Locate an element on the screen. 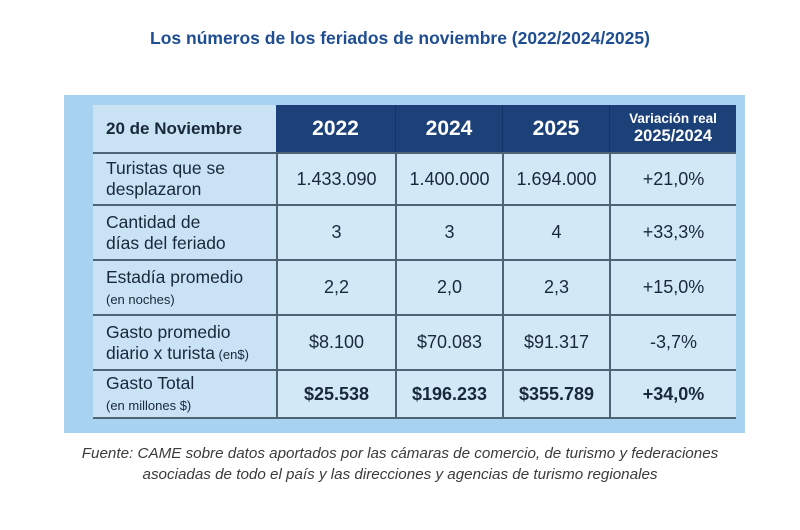  year-header-2022: 2022 is located at coordinates (335, 128).